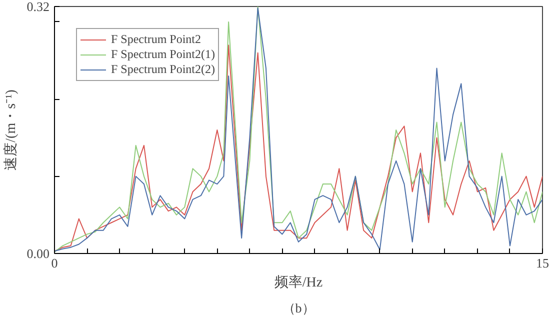  I want to click on y-tick-label: 0.32, so click(38, 7).